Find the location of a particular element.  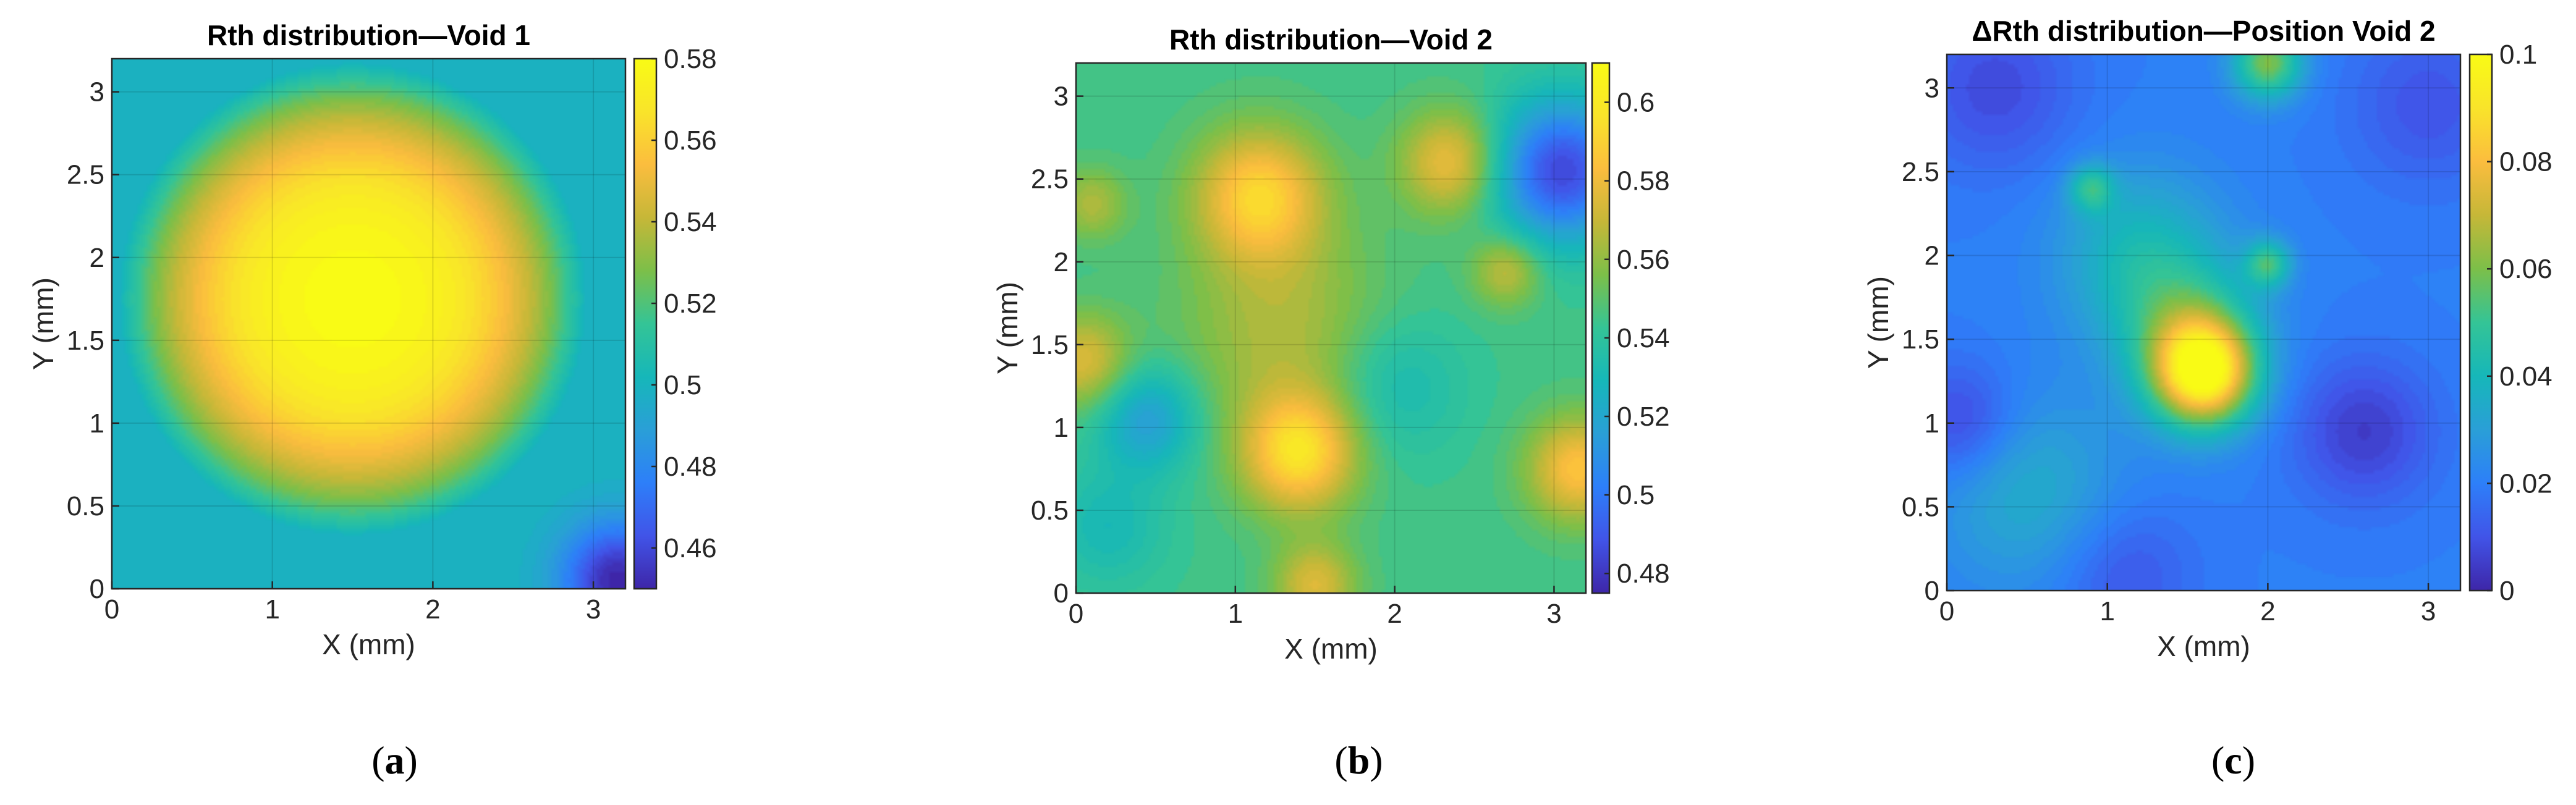

colorbar-c: 0 0.02 0.04 0.06 0.08 0.1 is located at coordinates (2510, 323).